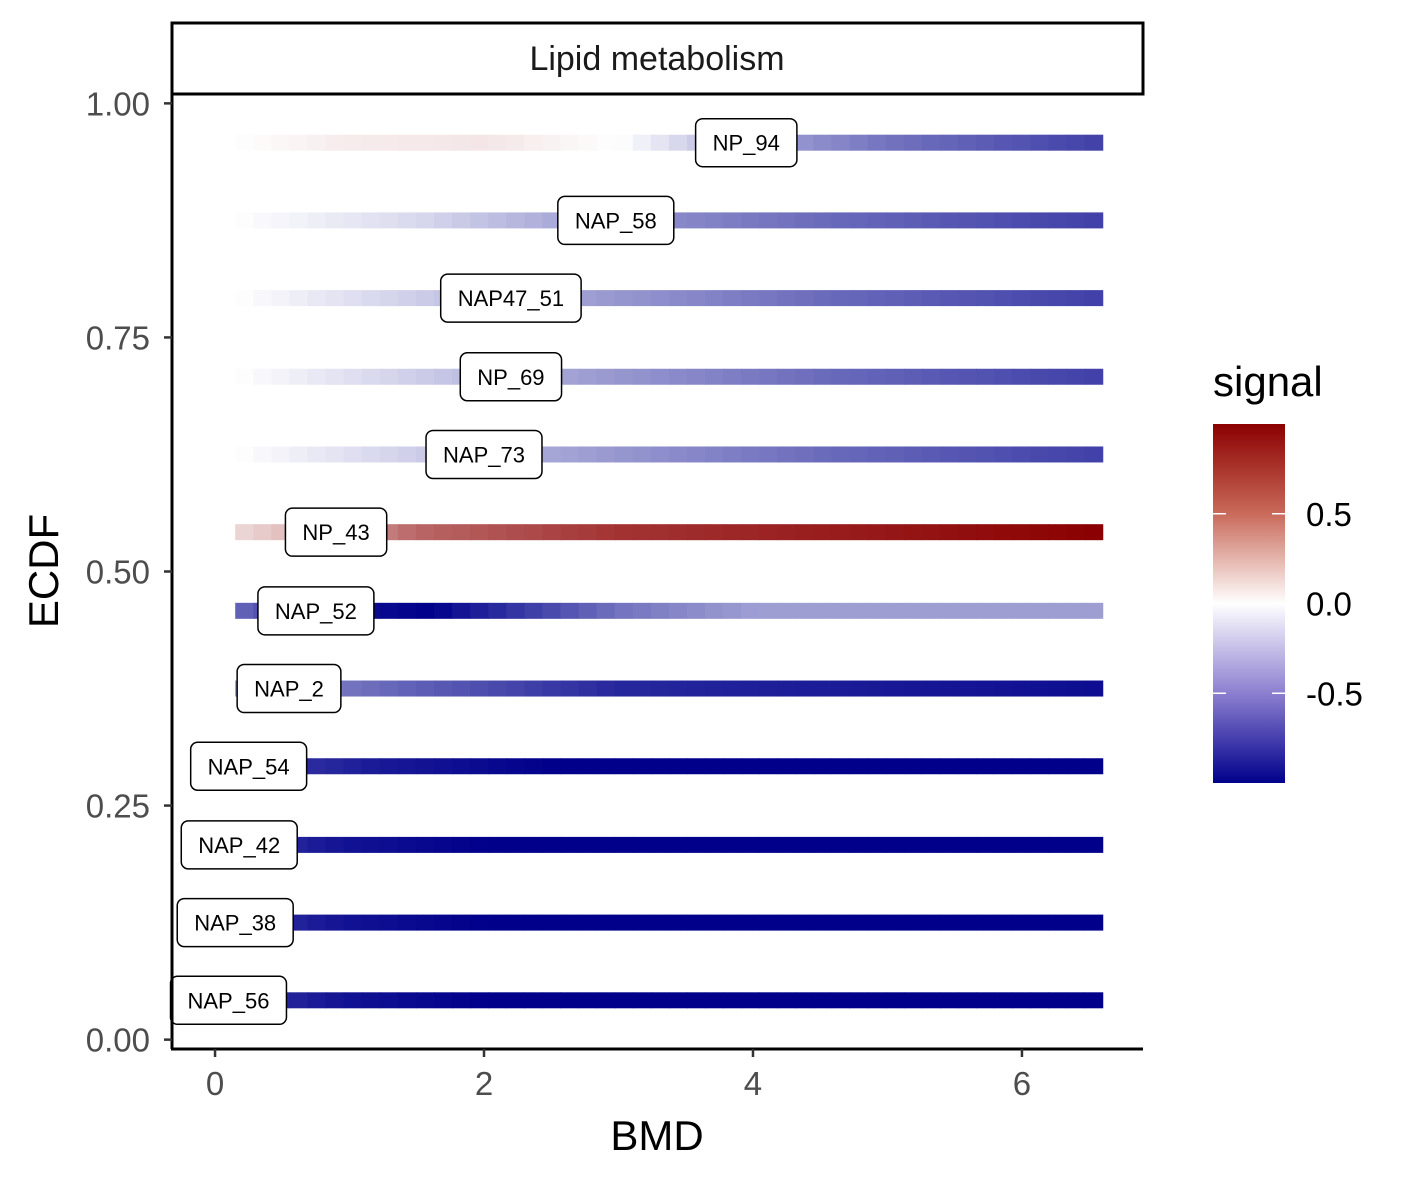 The image size is (1417, 1181). What do you see at coordinates (510, 377) in the screenshot?
I see `series-label-text: NP_69` at bounding box center [510, 377].